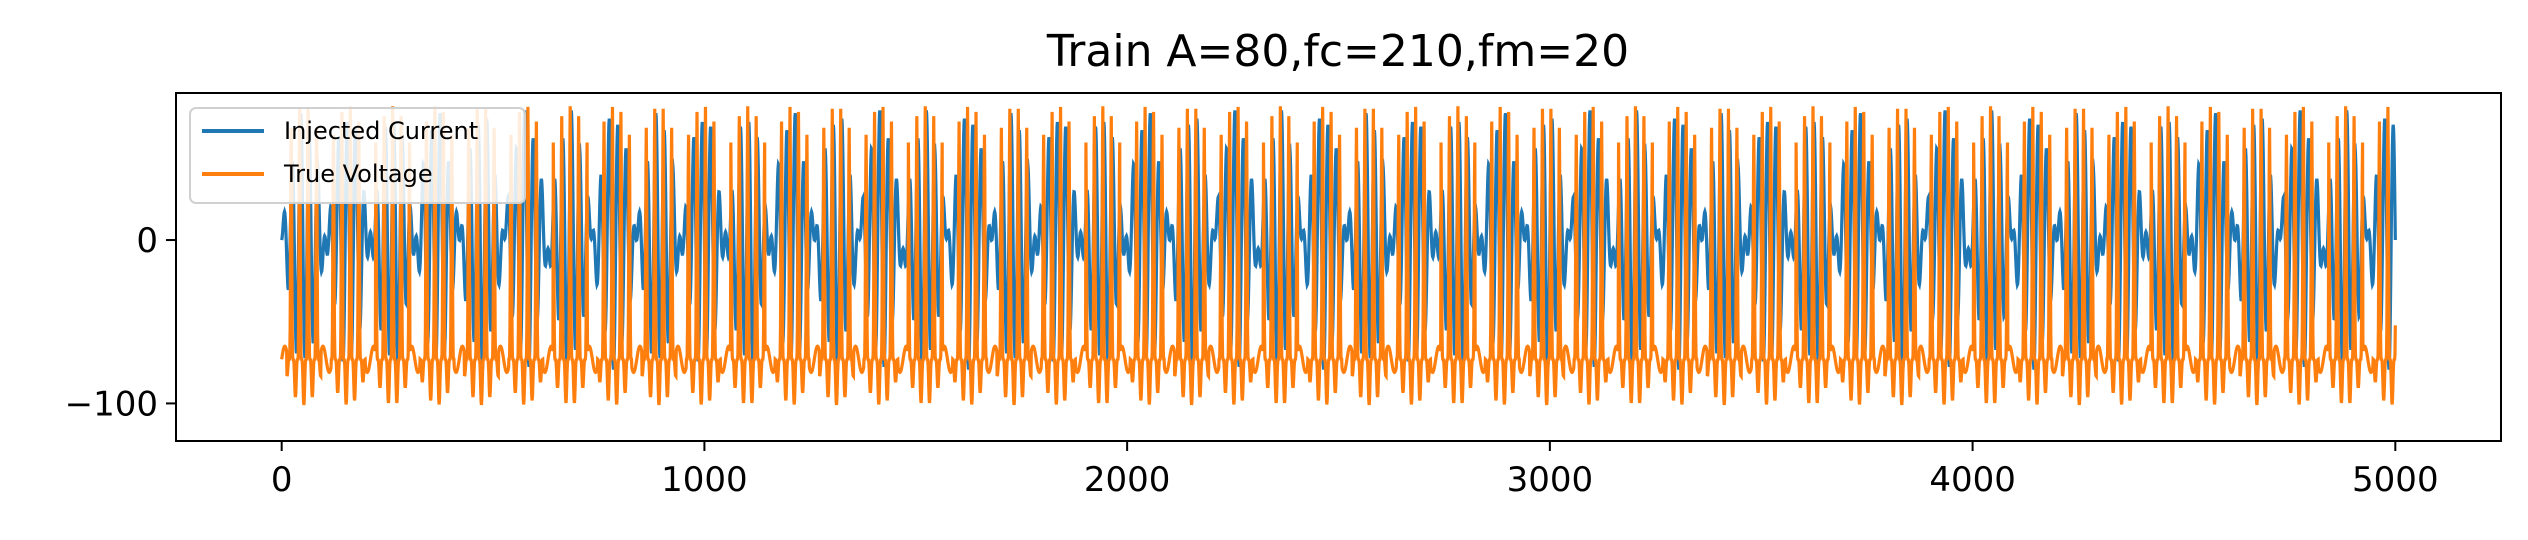 This screenshot has height=540, width=2528. I want to click on x-tick-label: 3000, so click(1550, 480).